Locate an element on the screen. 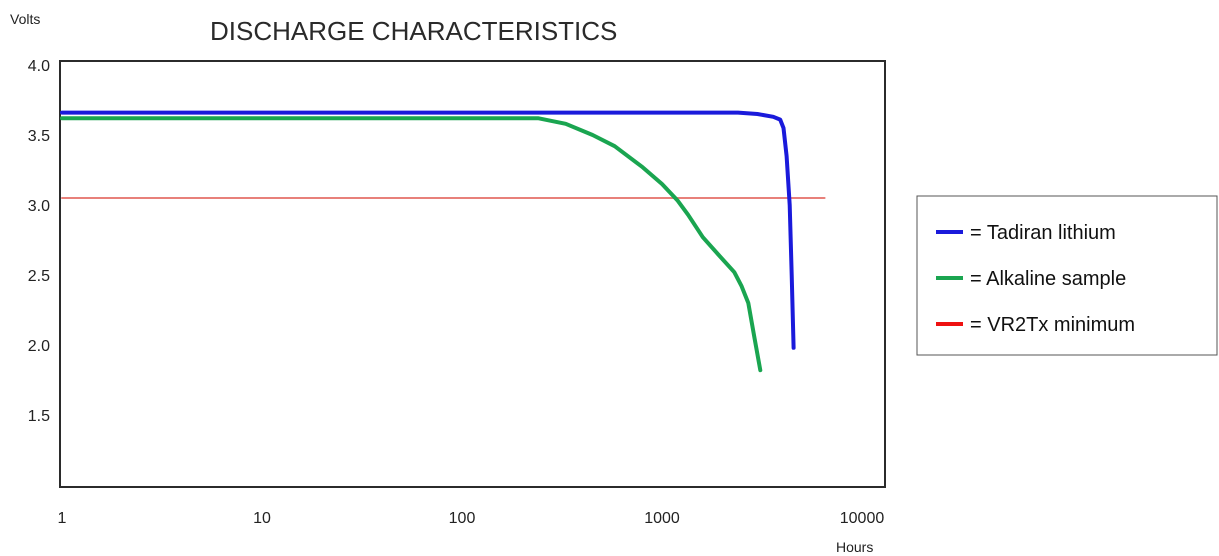 The height and width of the screenshot is (556, 1219). y-tick-label: 3.5 is located at coordinates (39, 136).